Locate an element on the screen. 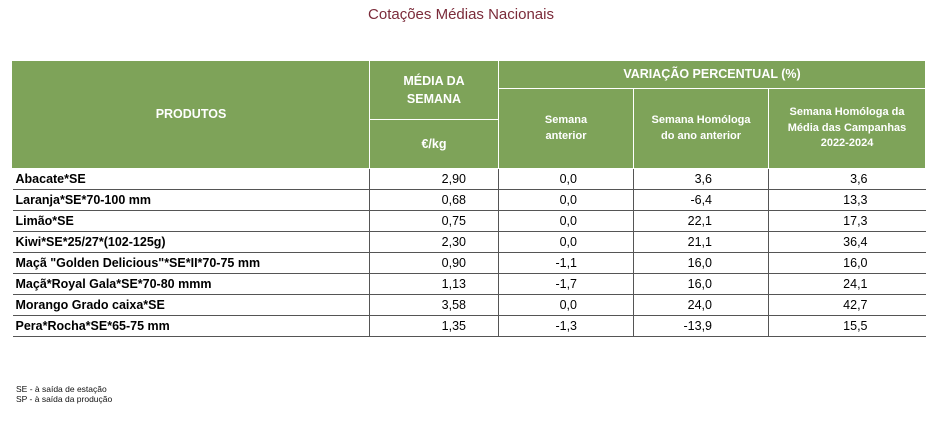  homologous-week-variation: 21,1 is located at coordinates (701, 242).